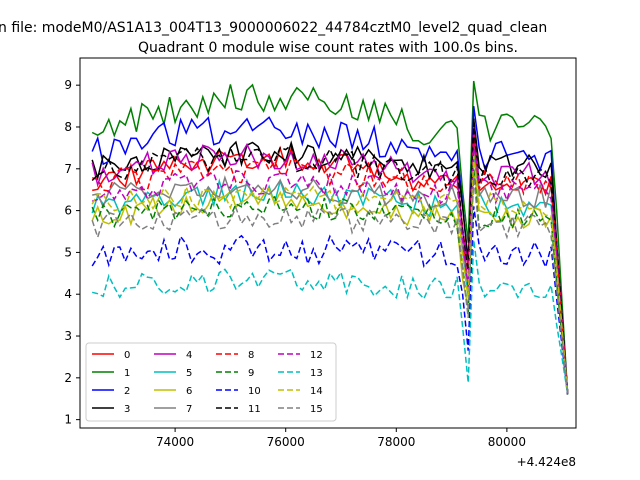  What do you see at coordinates (127, 409) in the screenshot?
I see `legend-label-3: 3` at bounding box center [127, 409].